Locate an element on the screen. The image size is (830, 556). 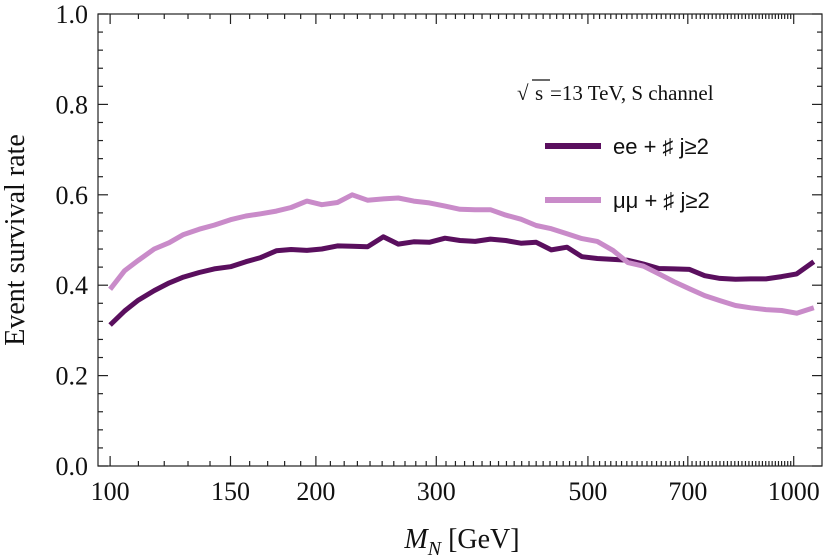
x-axis-title-unit: [GeV] is located at coordinates (480, 539).